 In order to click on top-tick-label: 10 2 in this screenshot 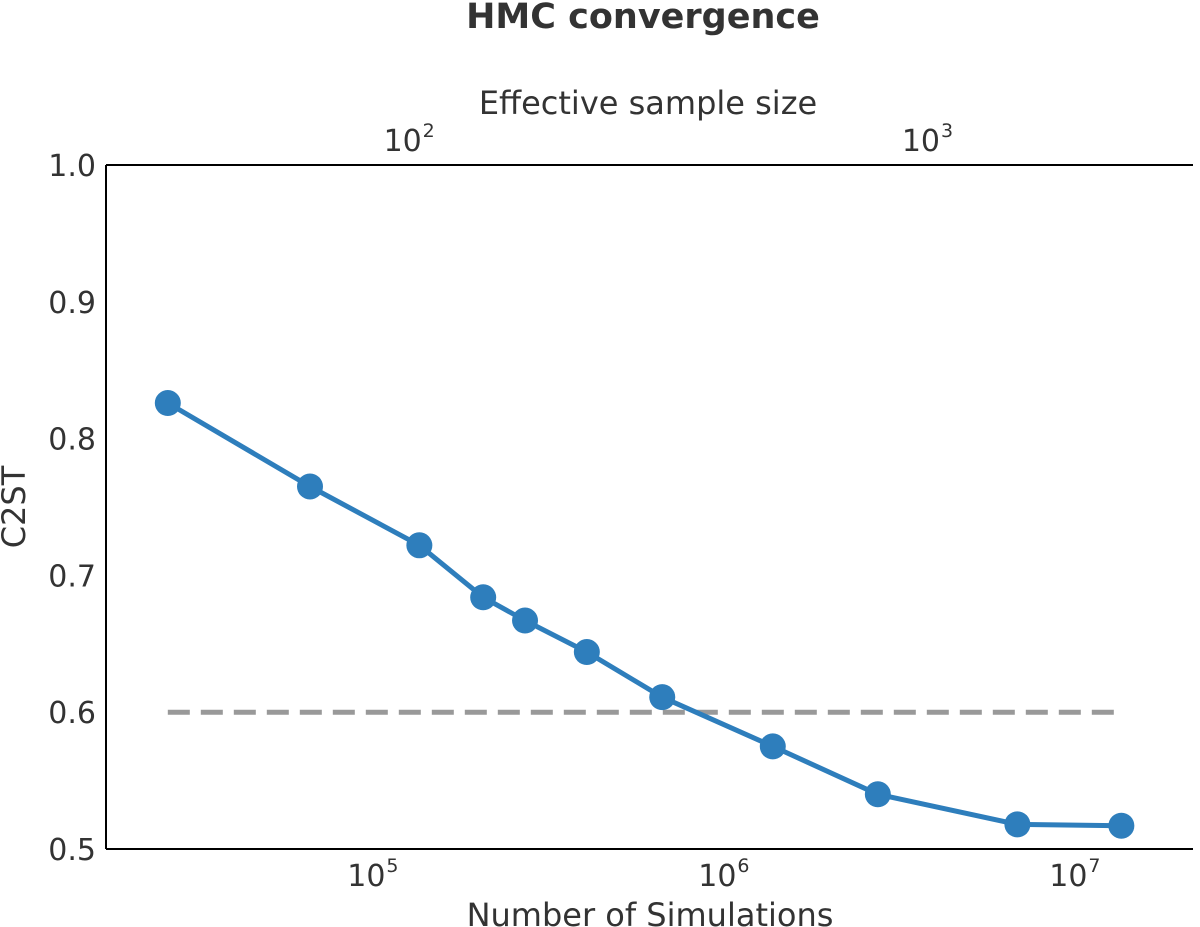, I will do `click(409, 139)`.